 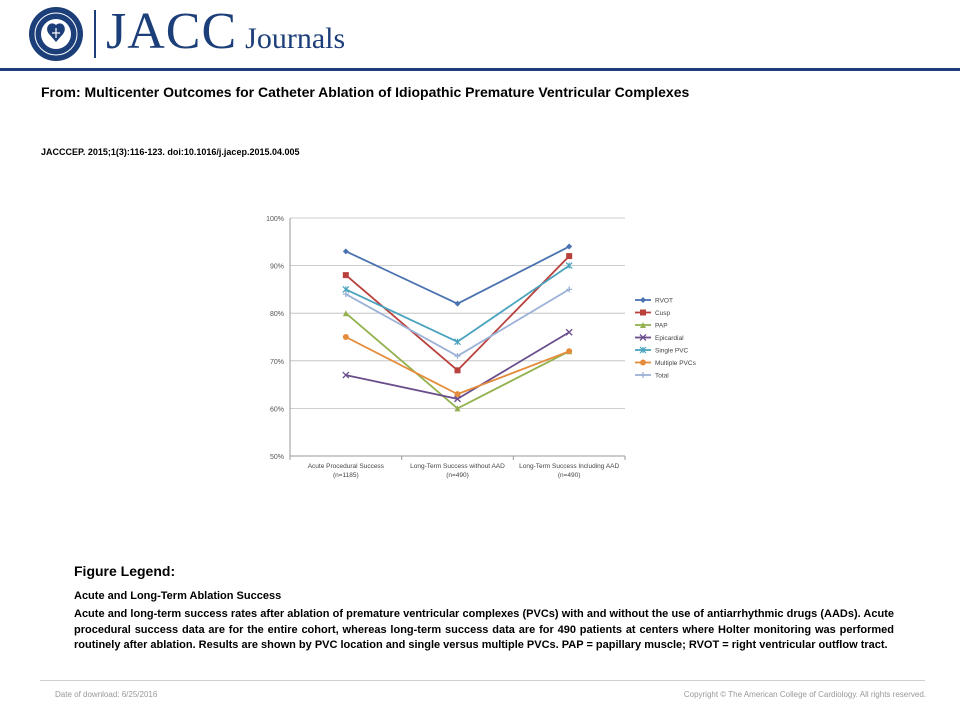 What do you see at coordinates (654, 301) in the screenshot?
I see `legend-item-rvot: RVOT` at bounding box center [654, 301].